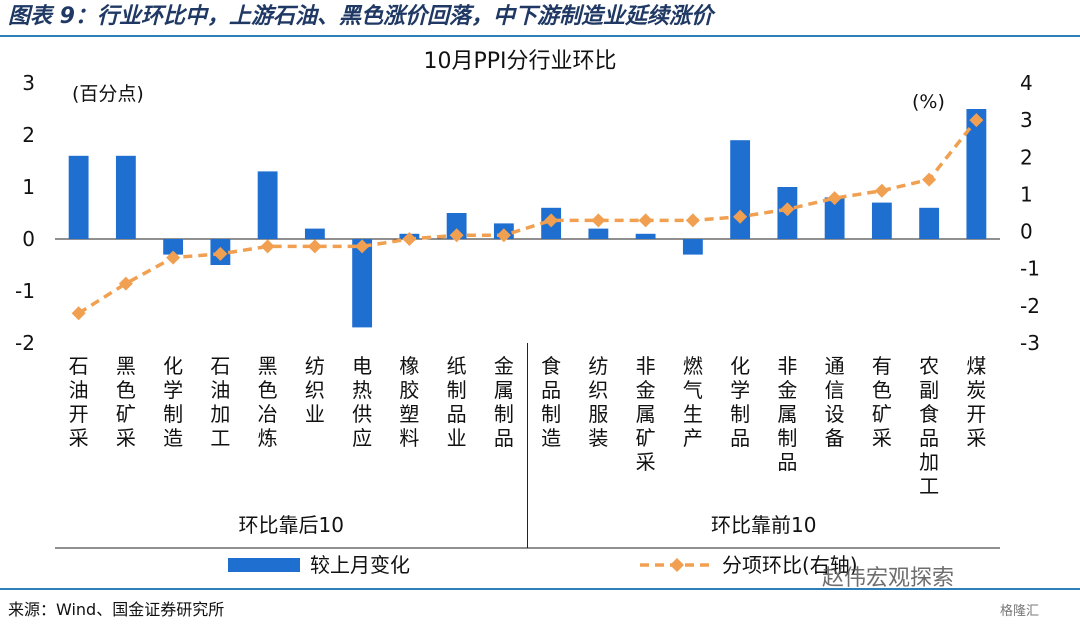  Describe the element at coordinates (28, 187) in the screenshot. I see `left-tick-label: 1` at that location.